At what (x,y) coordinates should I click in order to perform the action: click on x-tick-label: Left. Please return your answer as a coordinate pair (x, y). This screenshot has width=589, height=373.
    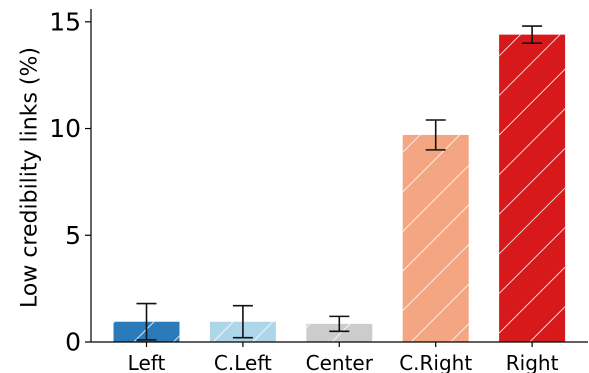
    Looking at the image, I should click on (147, 362).